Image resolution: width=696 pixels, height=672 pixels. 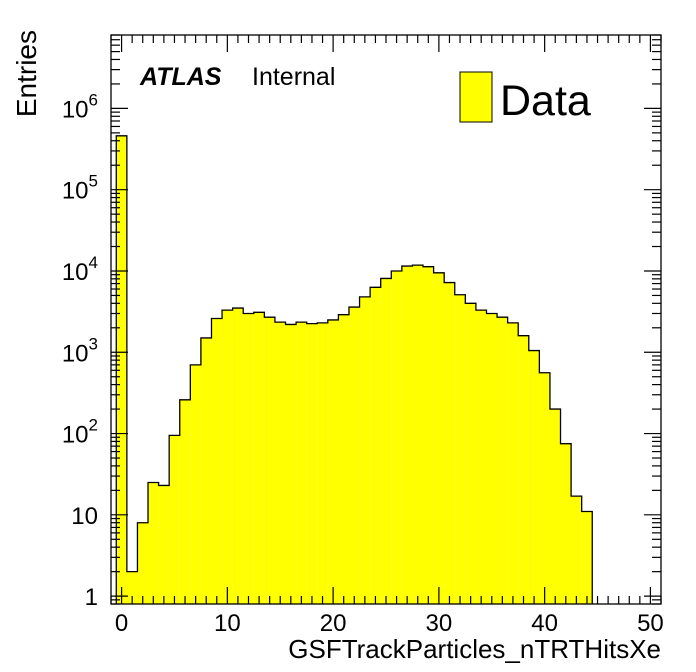 I want to click on x-axis-label: GSFTrackParticles_nTRTHitsXe, so click(x=474, y=649).